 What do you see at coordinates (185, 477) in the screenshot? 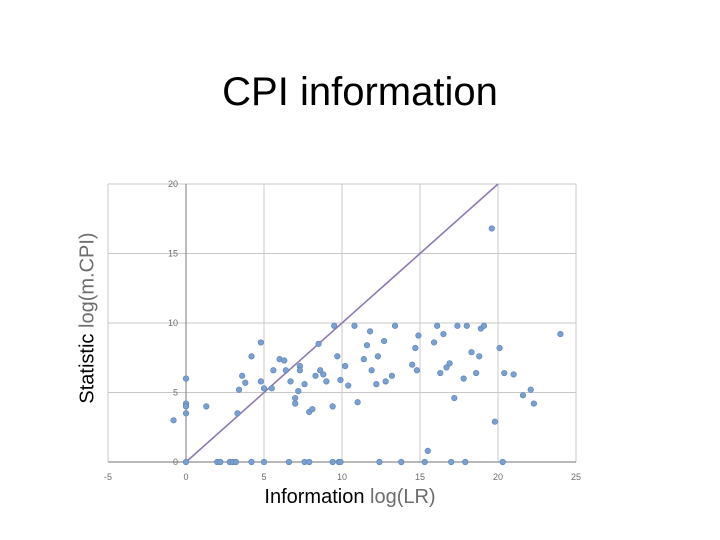
I see `x-tick-label-1: 0` at bounding box center [185, 477].